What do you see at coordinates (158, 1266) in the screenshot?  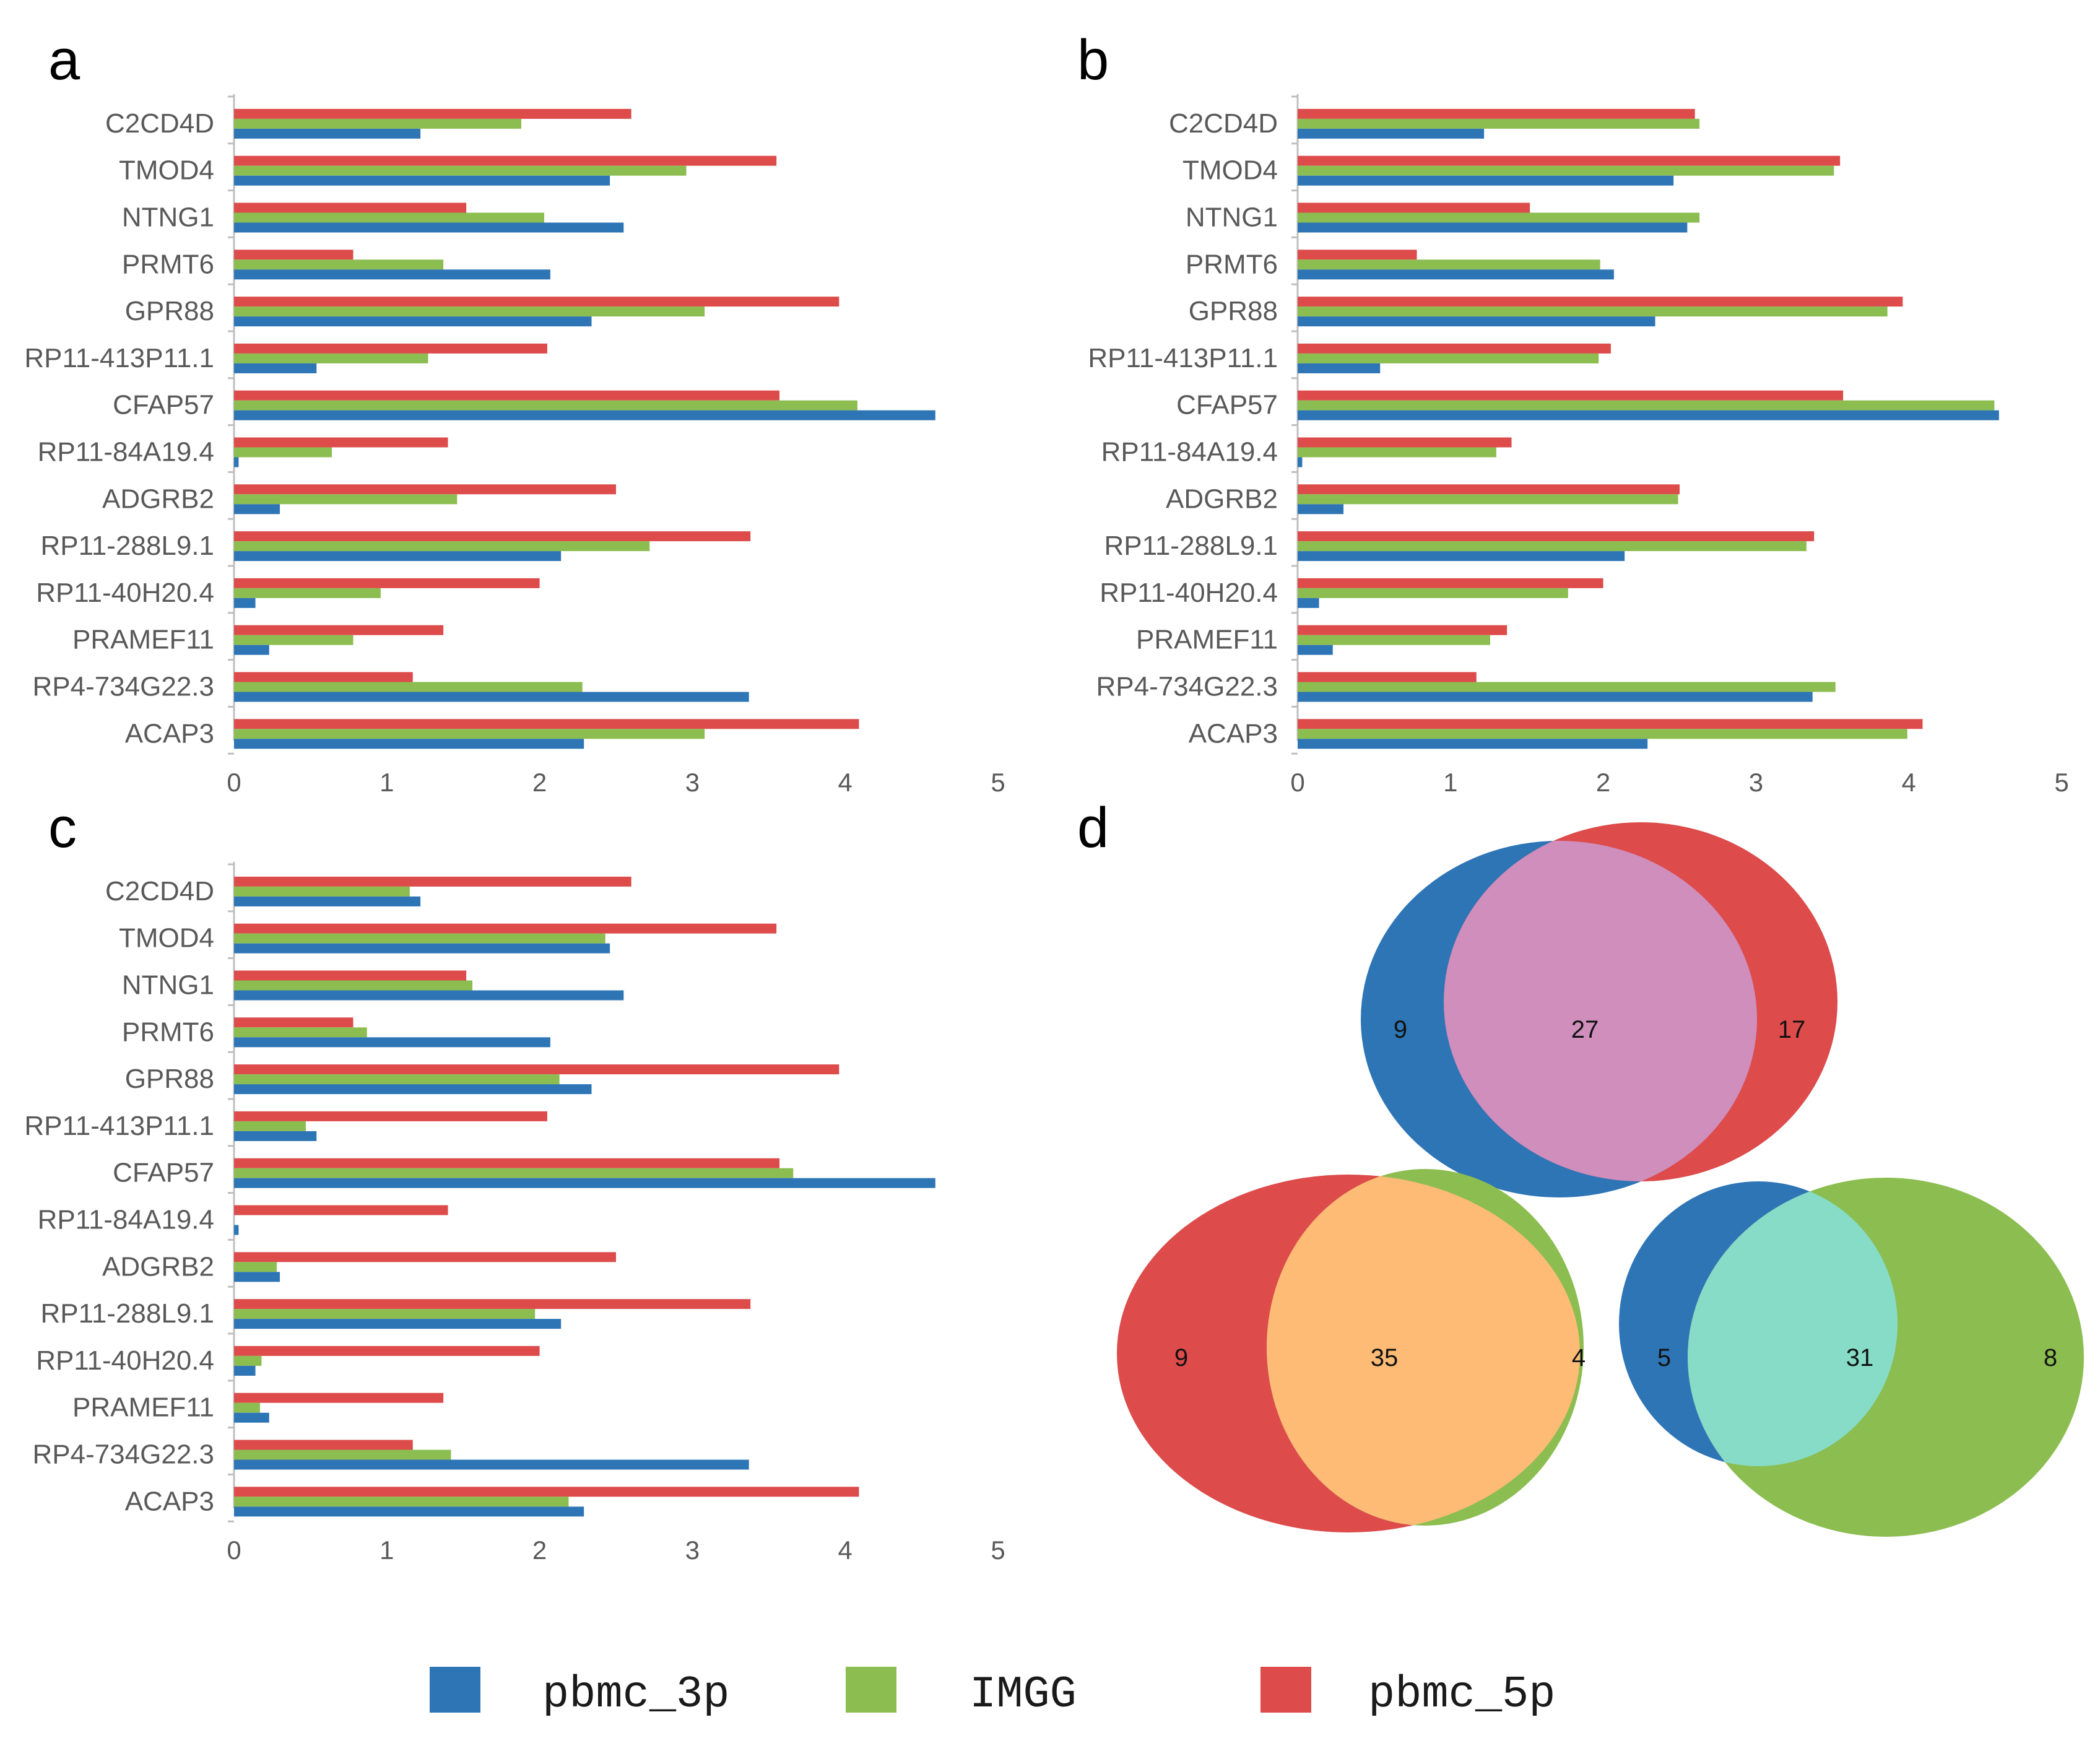 I see `category-label: ADGRB2` at bounding box center [158, 1266].